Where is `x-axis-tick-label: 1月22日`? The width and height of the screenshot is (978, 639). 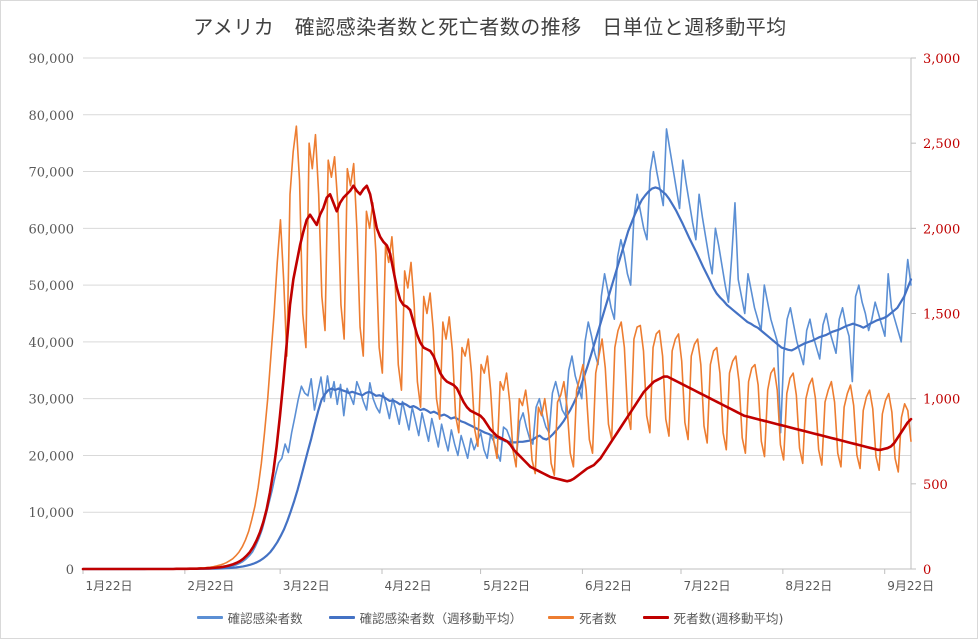 x-axis-tick-label: 1月22日 is located at coordinates (109, 586).